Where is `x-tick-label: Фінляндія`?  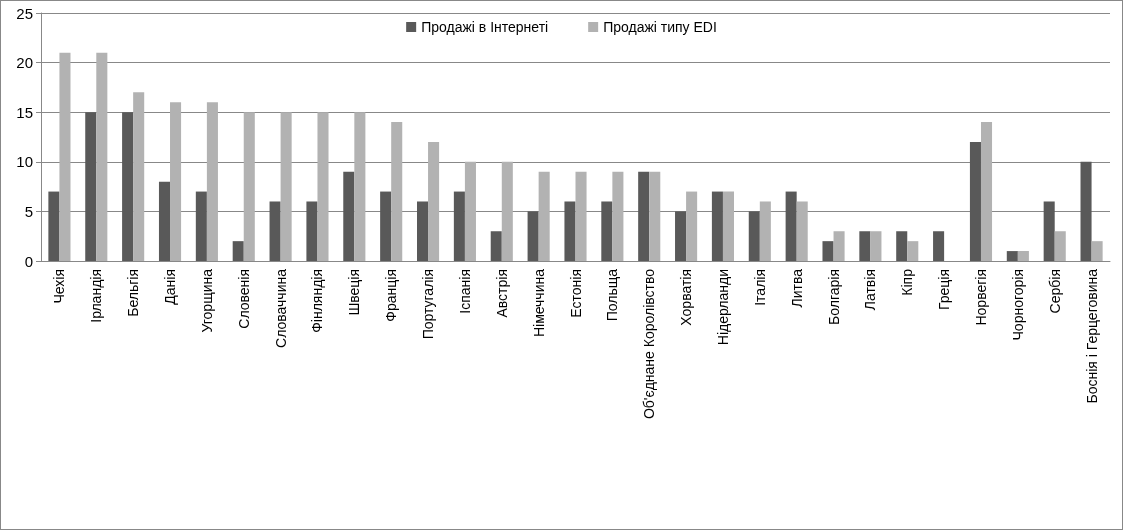
x-tick-label: Фінляндія is located at coordinates (317, 301).